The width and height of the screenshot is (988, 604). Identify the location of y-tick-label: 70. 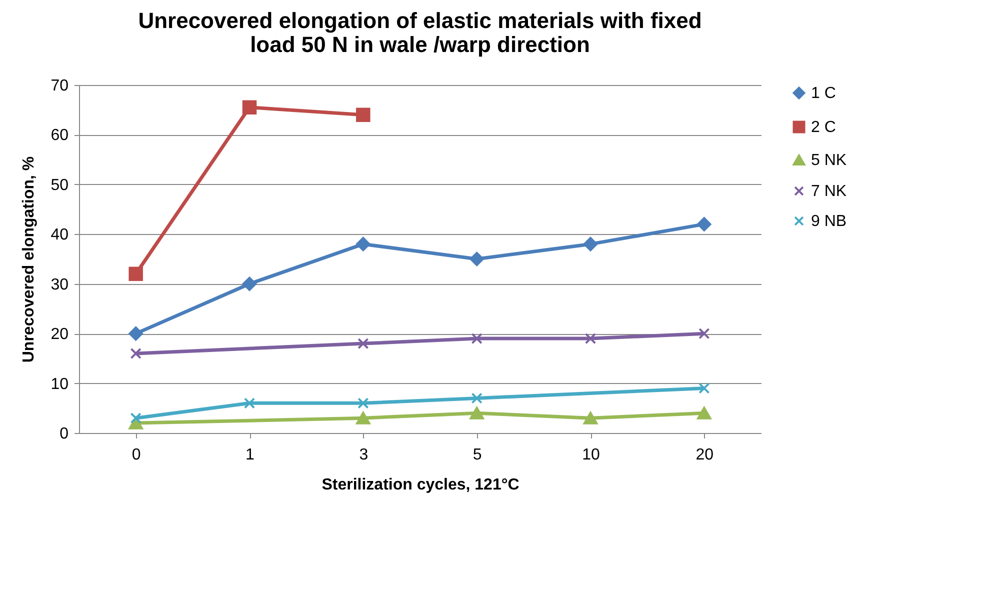
(59, 86).